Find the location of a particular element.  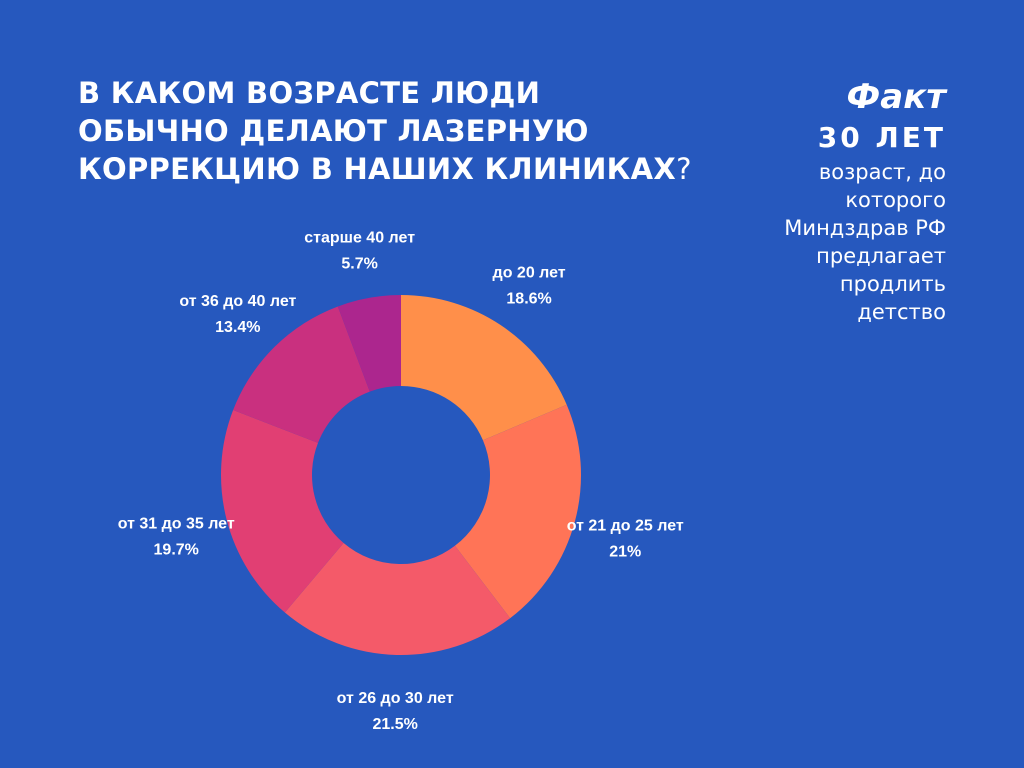

slice-category-1: до 20 лет is located at coordinates (529, 273).